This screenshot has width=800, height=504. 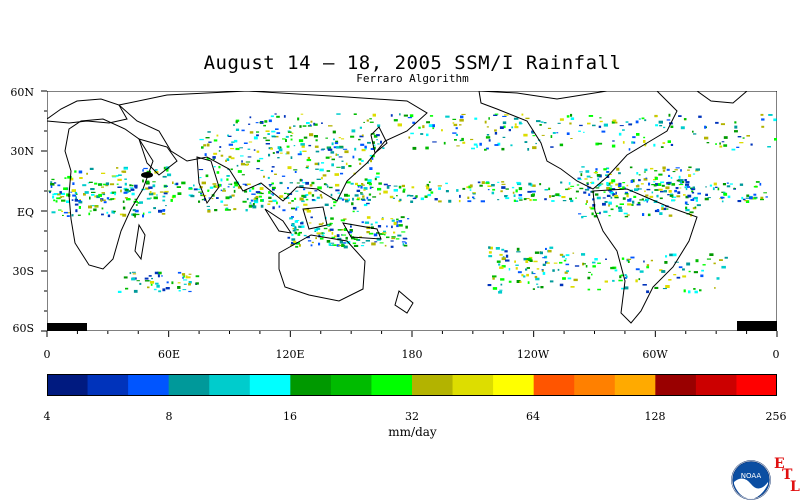 What do you see at coordinates (404, 302) in the screenshot?
I see `new-zealand-coast` at bounding box center [404, 302].